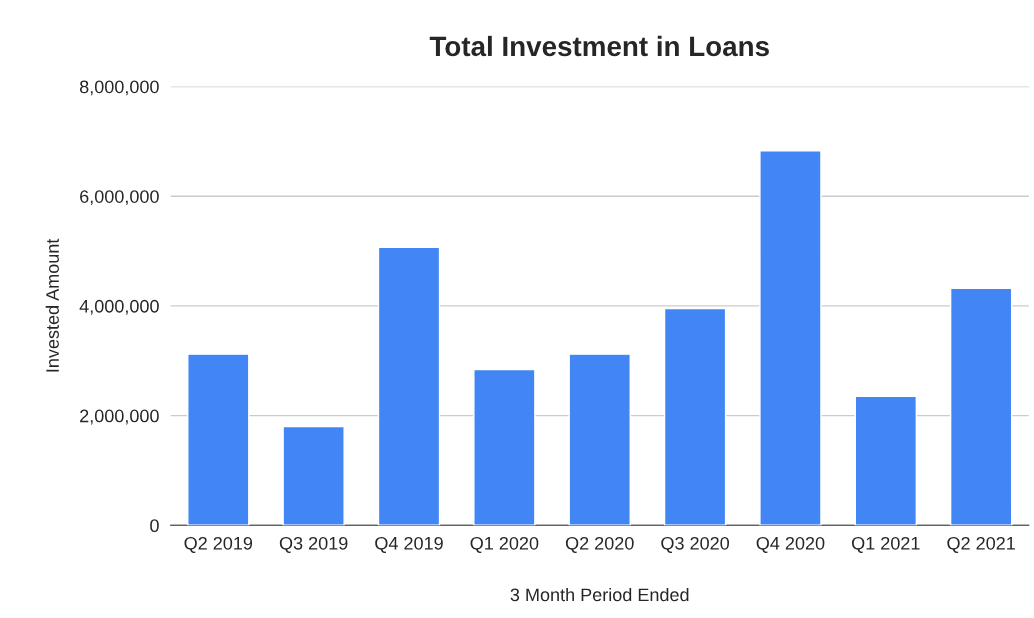  What do you see at coordinates (886, 544) in the screenshot?
I see `x-tick-label: Q1 2021` at bounding box center [886, 544].